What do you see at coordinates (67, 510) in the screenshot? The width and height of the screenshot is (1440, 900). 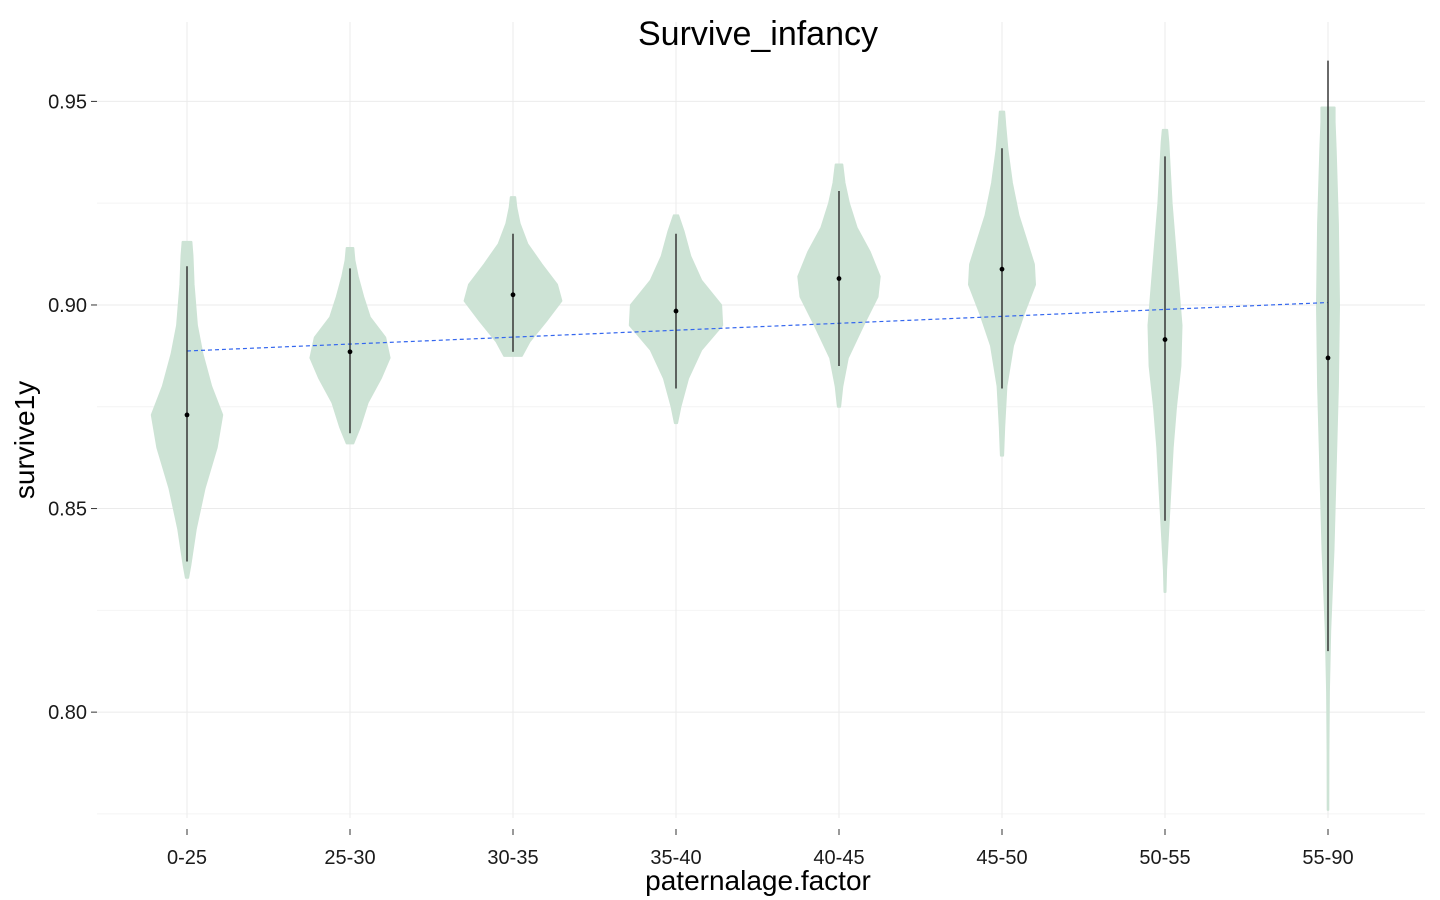 I see `y-tick-label: 0.85` at bounding box center [67, 510].